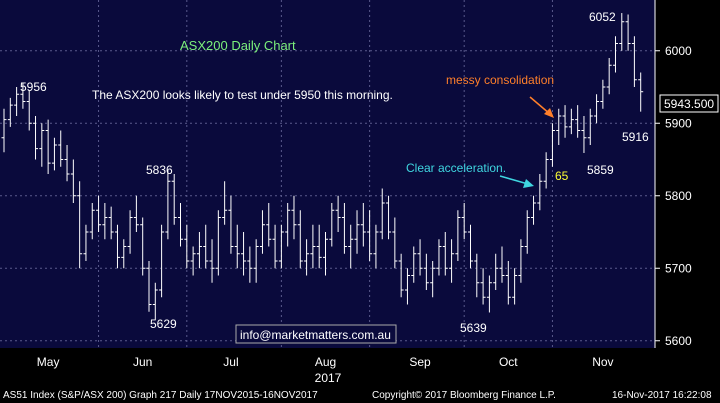 This screenshot has width=720, height=403. Describe the element at coordinates (328, 378) in the screenshot. I see `x-year-label: 2017` at that location.